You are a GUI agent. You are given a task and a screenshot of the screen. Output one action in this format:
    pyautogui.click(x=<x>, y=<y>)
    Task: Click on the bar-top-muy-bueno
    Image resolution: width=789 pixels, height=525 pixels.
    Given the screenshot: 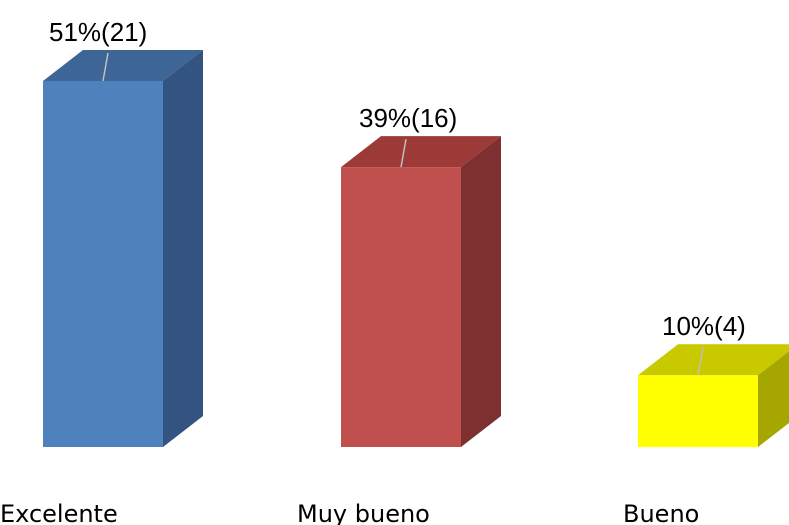 What is the action you would take?
    pyautogui.click(x=421, y=152)
    